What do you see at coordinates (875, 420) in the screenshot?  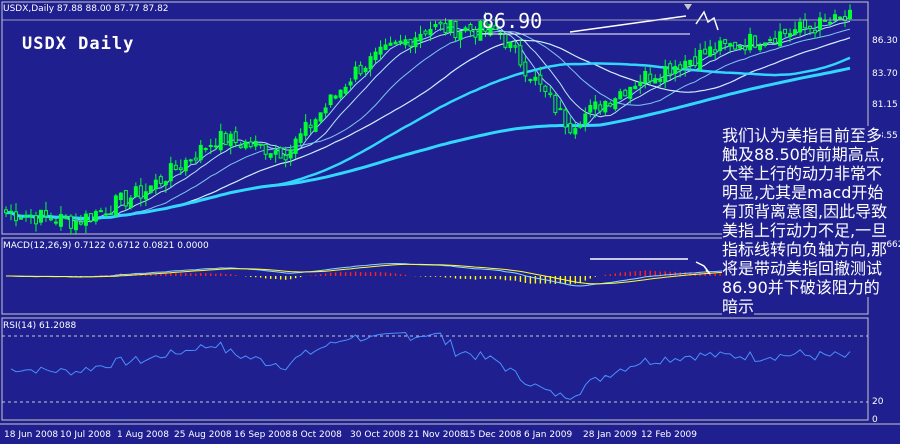 I see `rsi-tick-0: 0` at bounding box center [875, 420].